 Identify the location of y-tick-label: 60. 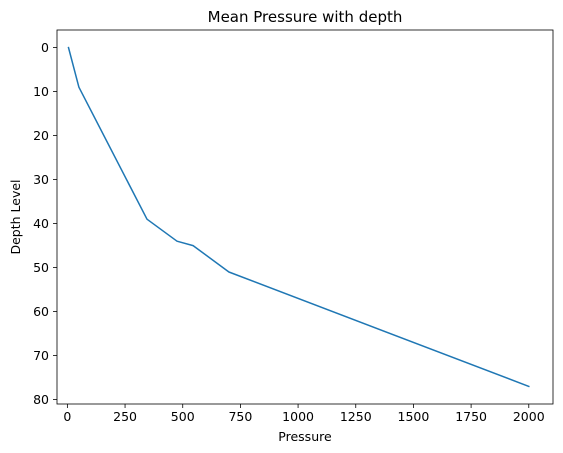
(41, 311).